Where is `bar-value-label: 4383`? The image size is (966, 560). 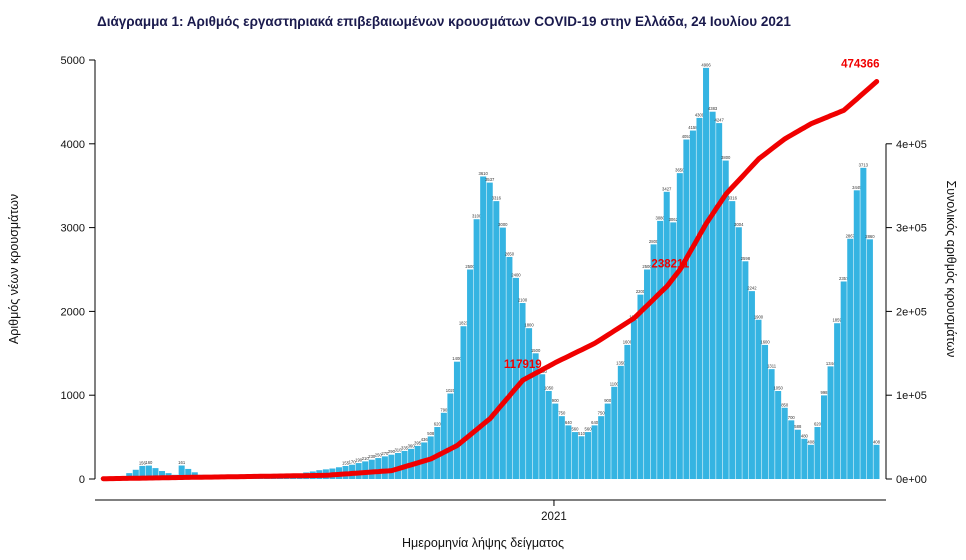 bar-value-label: 4383 is located at coordinates (713, 108).